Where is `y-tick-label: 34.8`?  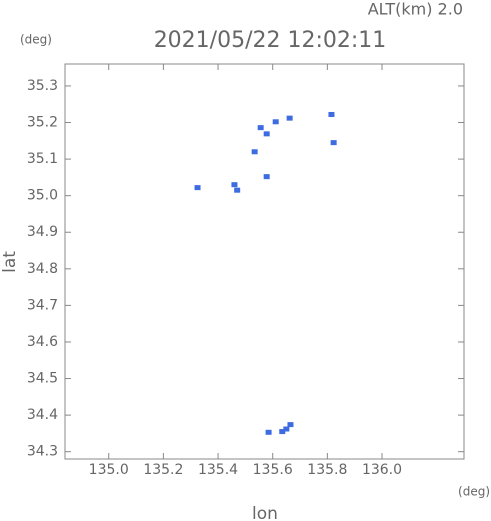
y-tick-label: 34.8 is located at coordinates (42, 269).